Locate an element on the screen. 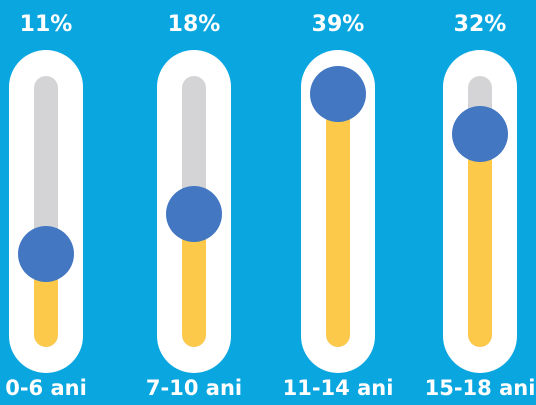  value-label: 11% is located at coordinates (46, 24).